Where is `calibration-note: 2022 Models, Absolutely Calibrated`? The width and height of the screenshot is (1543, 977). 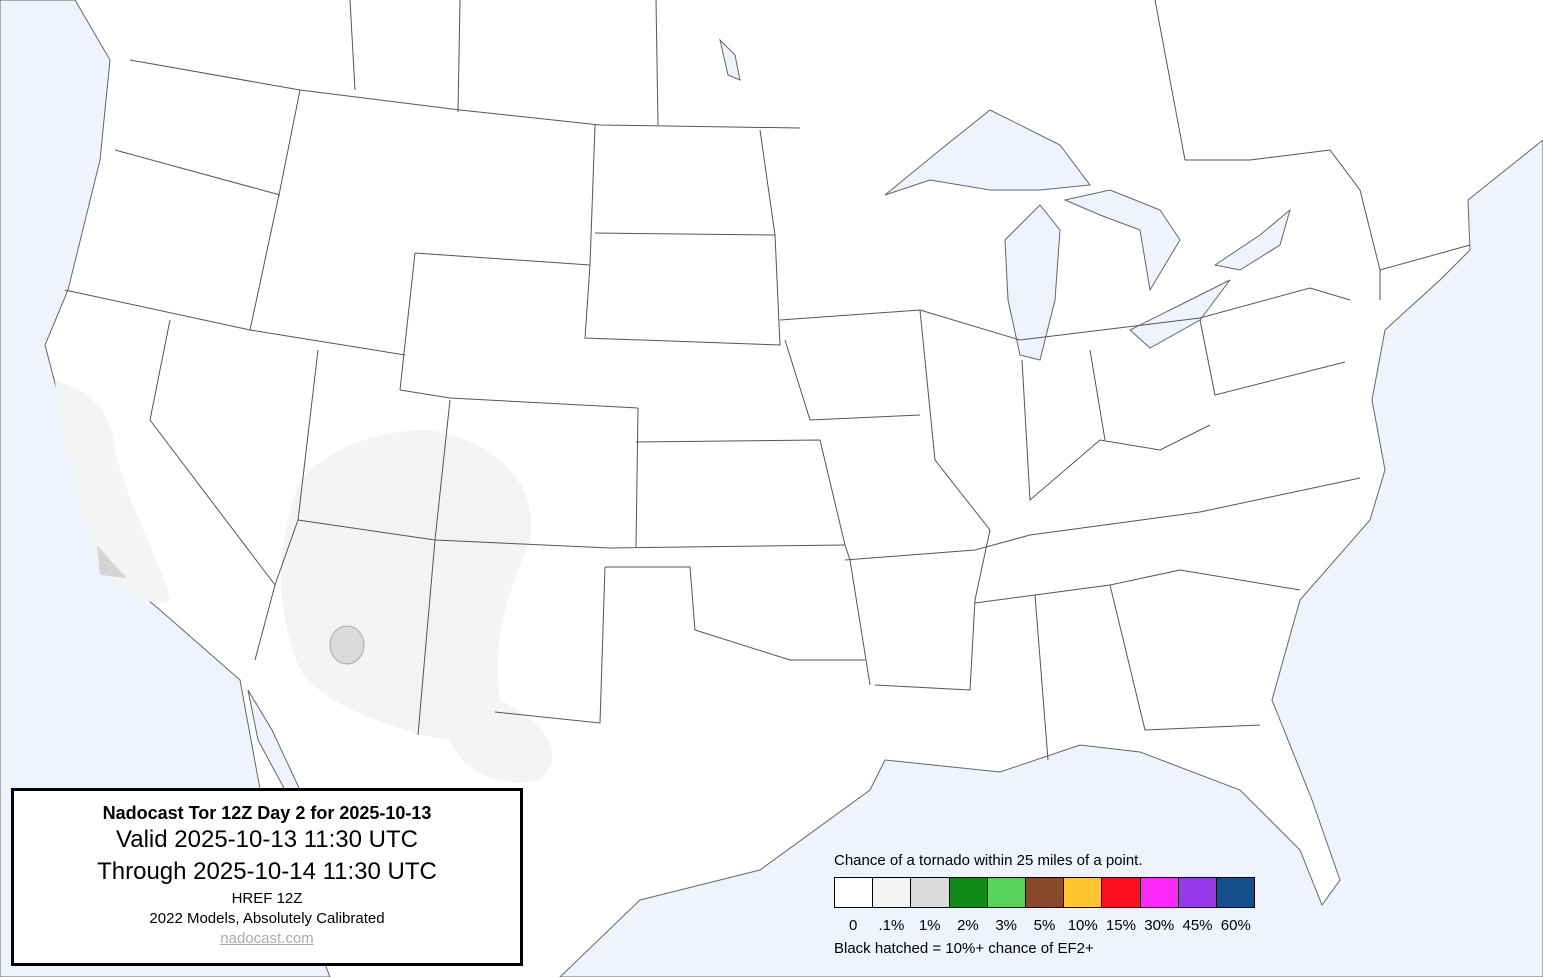
calibration-note: 2022 Models, Absolutely Calibrated is located at coordinates (267, 918).